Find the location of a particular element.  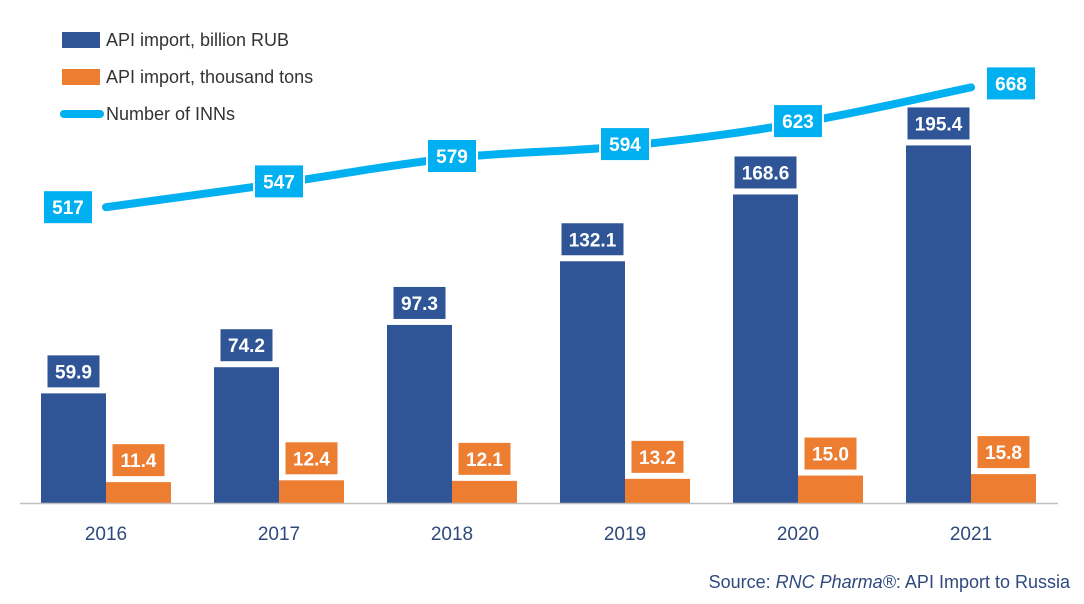

source-prefix: Source: is located at coordinates (742, 582).